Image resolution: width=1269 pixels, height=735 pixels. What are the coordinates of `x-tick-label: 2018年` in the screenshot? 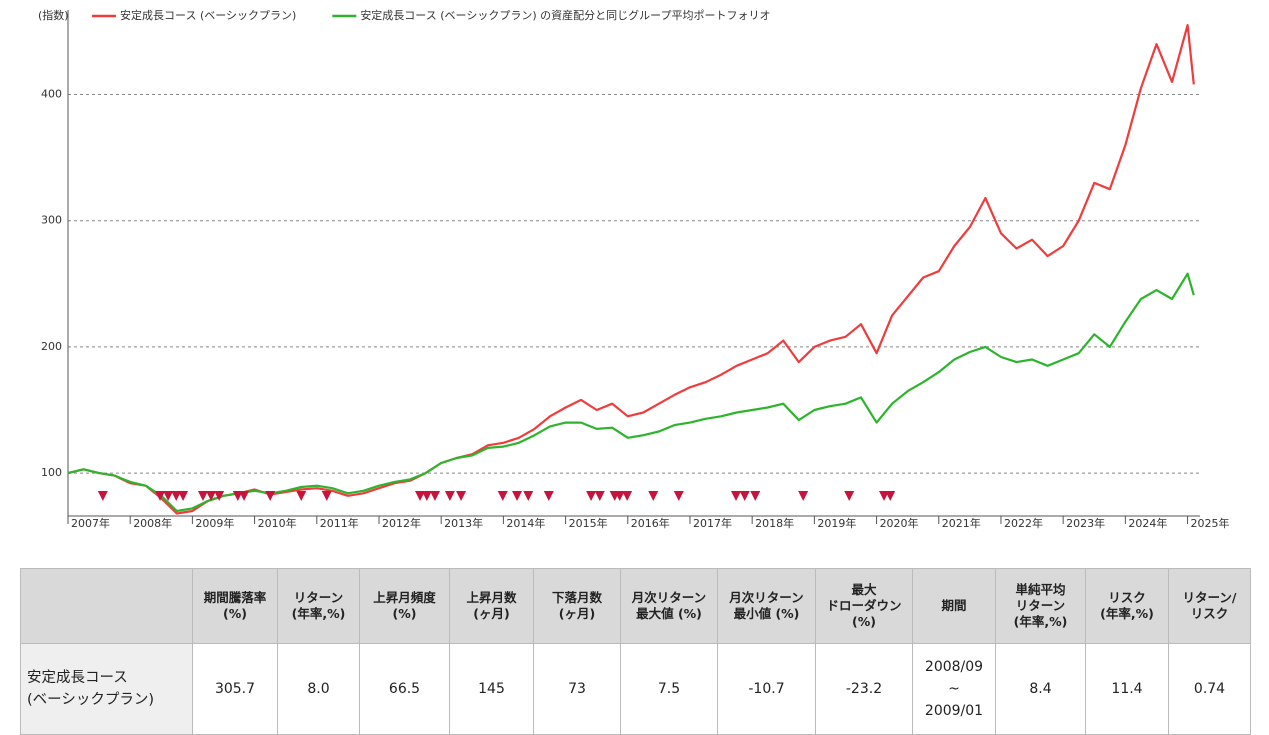 It's located at (774, 523).